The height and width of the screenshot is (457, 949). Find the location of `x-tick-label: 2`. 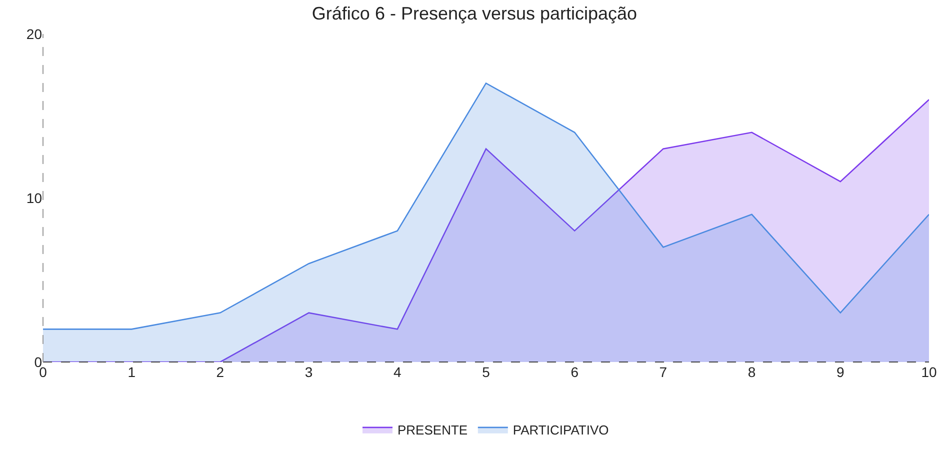

x-tick-label: 2 is located at coordinates (220, 372).